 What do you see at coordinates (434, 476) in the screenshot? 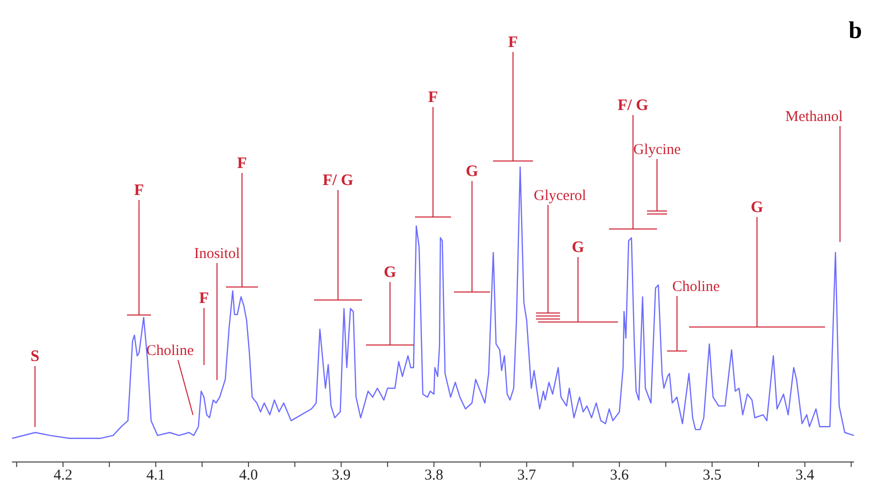
I see `x-tick-label: 3.8` at bounding box center [434, 476].